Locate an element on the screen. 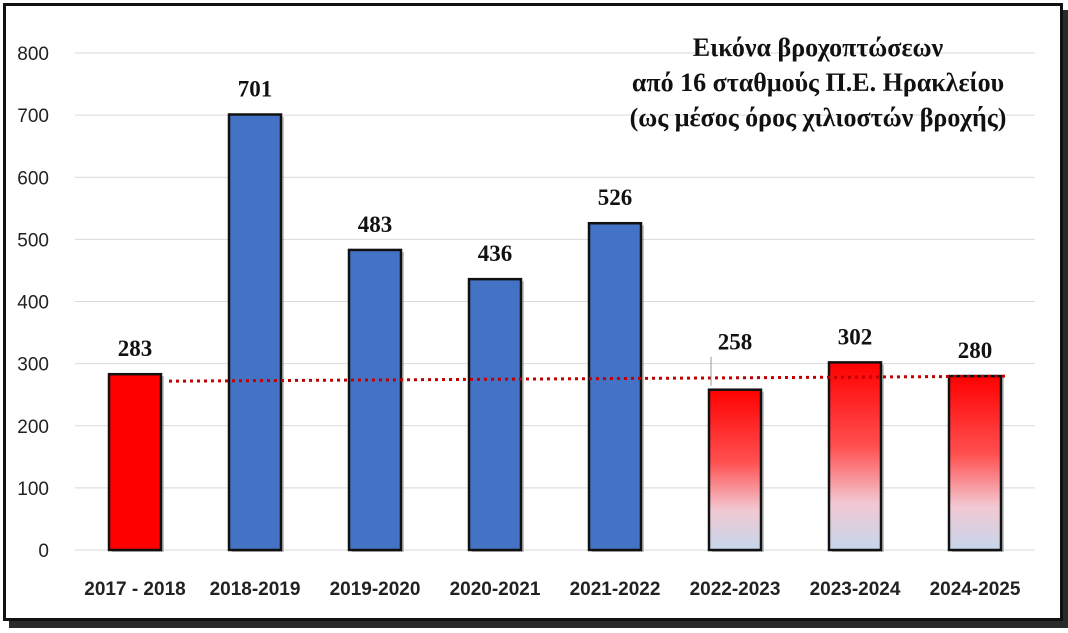 The width and height of the screenshot is (1068, 633). y-tick-label: 200 is located at coordinates (33, 427).